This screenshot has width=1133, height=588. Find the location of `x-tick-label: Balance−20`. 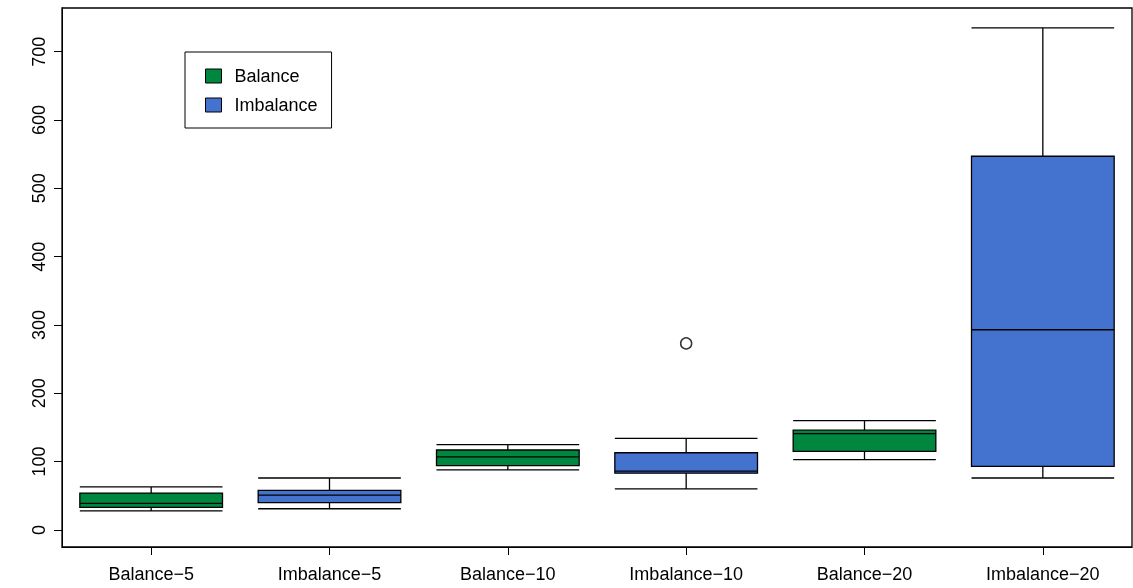

x-tick-label: Balance−20 is located at coordinates (864, 574).